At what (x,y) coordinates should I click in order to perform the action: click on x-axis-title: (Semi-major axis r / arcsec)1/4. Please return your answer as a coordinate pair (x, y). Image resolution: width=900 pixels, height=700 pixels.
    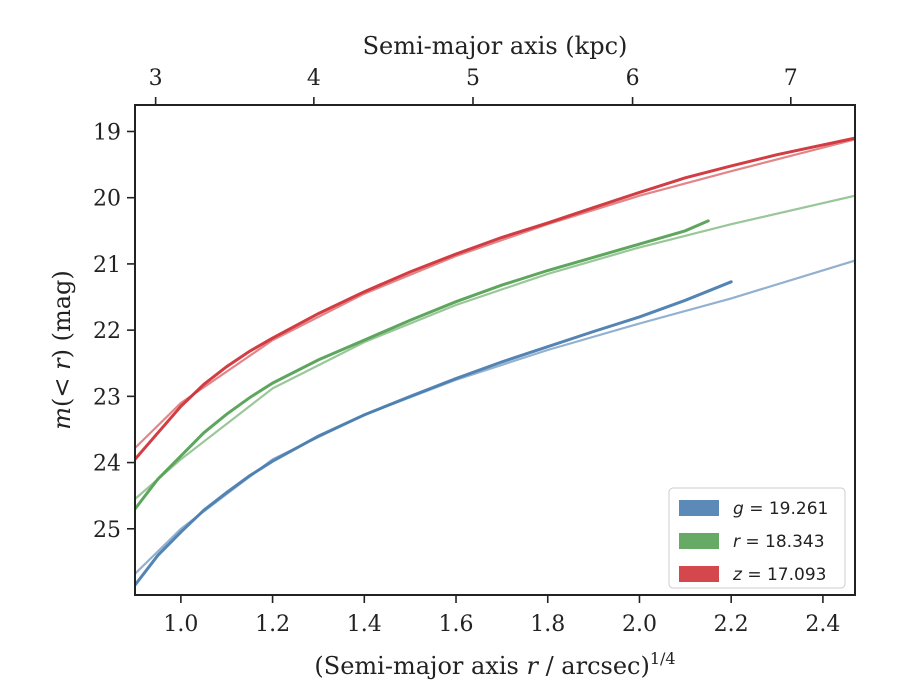
    Looking at the image, I should click on (494, 664).